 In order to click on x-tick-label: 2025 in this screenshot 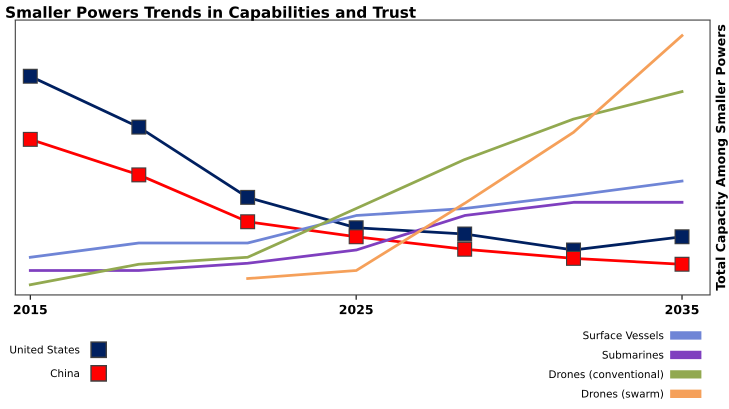, I will do `click(356, 309)`.